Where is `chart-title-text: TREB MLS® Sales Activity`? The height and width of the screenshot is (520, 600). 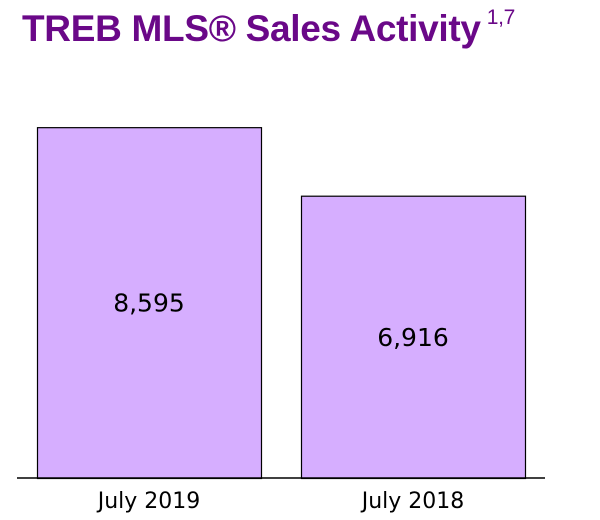 chart-title-text: TREB MLS® Sales Activity is located at coordinates (251, 28).